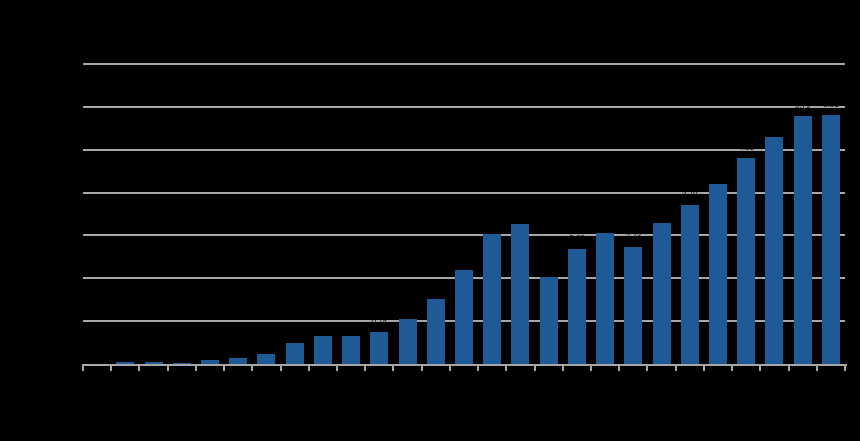 Image resolution: width=860 pixels, height=441 pixels. Describe the element at coordinates (746, 147) in the screenshot. I see `bar-label: 4.81` at that location.